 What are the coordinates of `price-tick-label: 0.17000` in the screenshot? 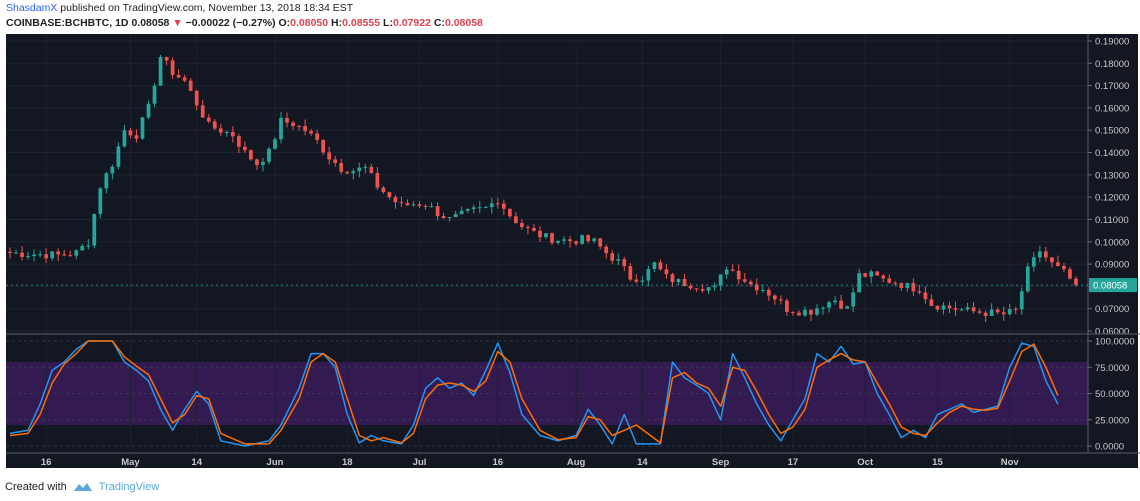 It's located at (1112, 86).